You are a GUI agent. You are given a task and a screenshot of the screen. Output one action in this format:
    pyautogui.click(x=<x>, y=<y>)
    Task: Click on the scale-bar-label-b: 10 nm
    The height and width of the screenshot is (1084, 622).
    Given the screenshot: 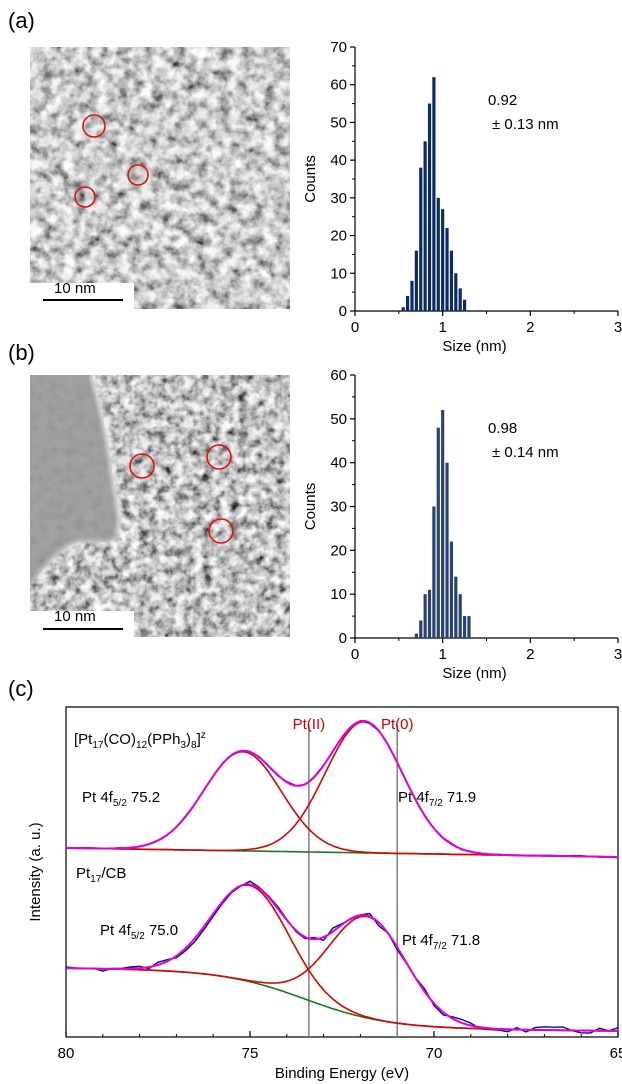 What is the action you would take?
    pyautogui.click(x=75, y=616)
    